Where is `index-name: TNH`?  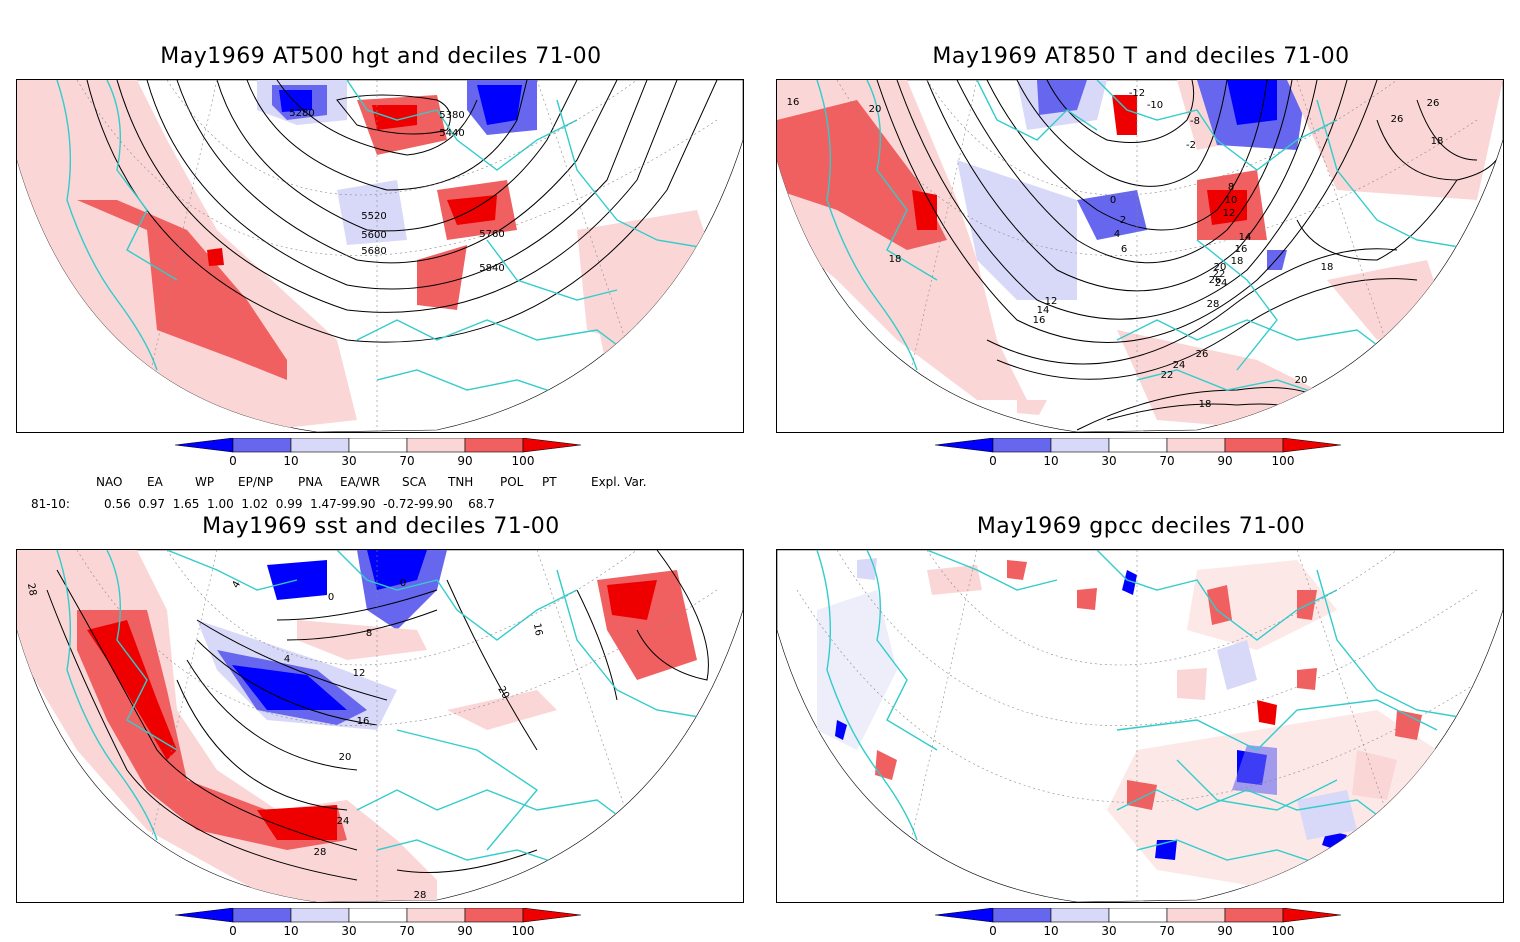
index-name: TNH is located at coordinates (461, 482).